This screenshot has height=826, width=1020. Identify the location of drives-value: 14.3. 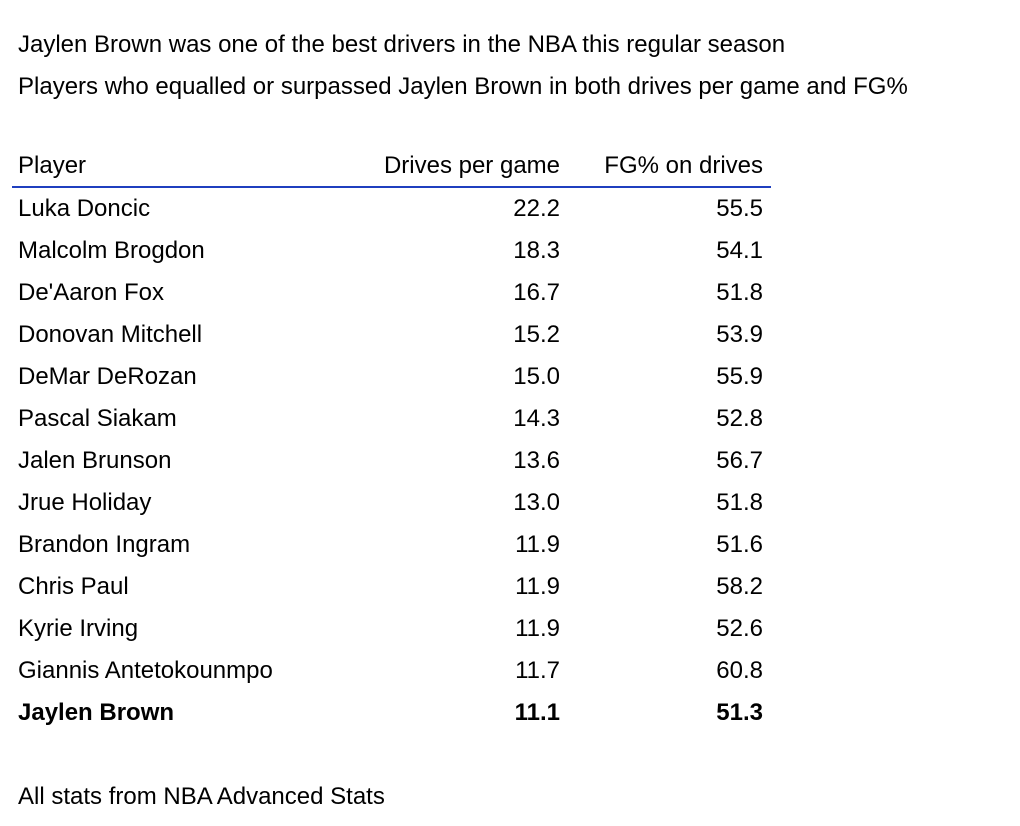
(536, 418).